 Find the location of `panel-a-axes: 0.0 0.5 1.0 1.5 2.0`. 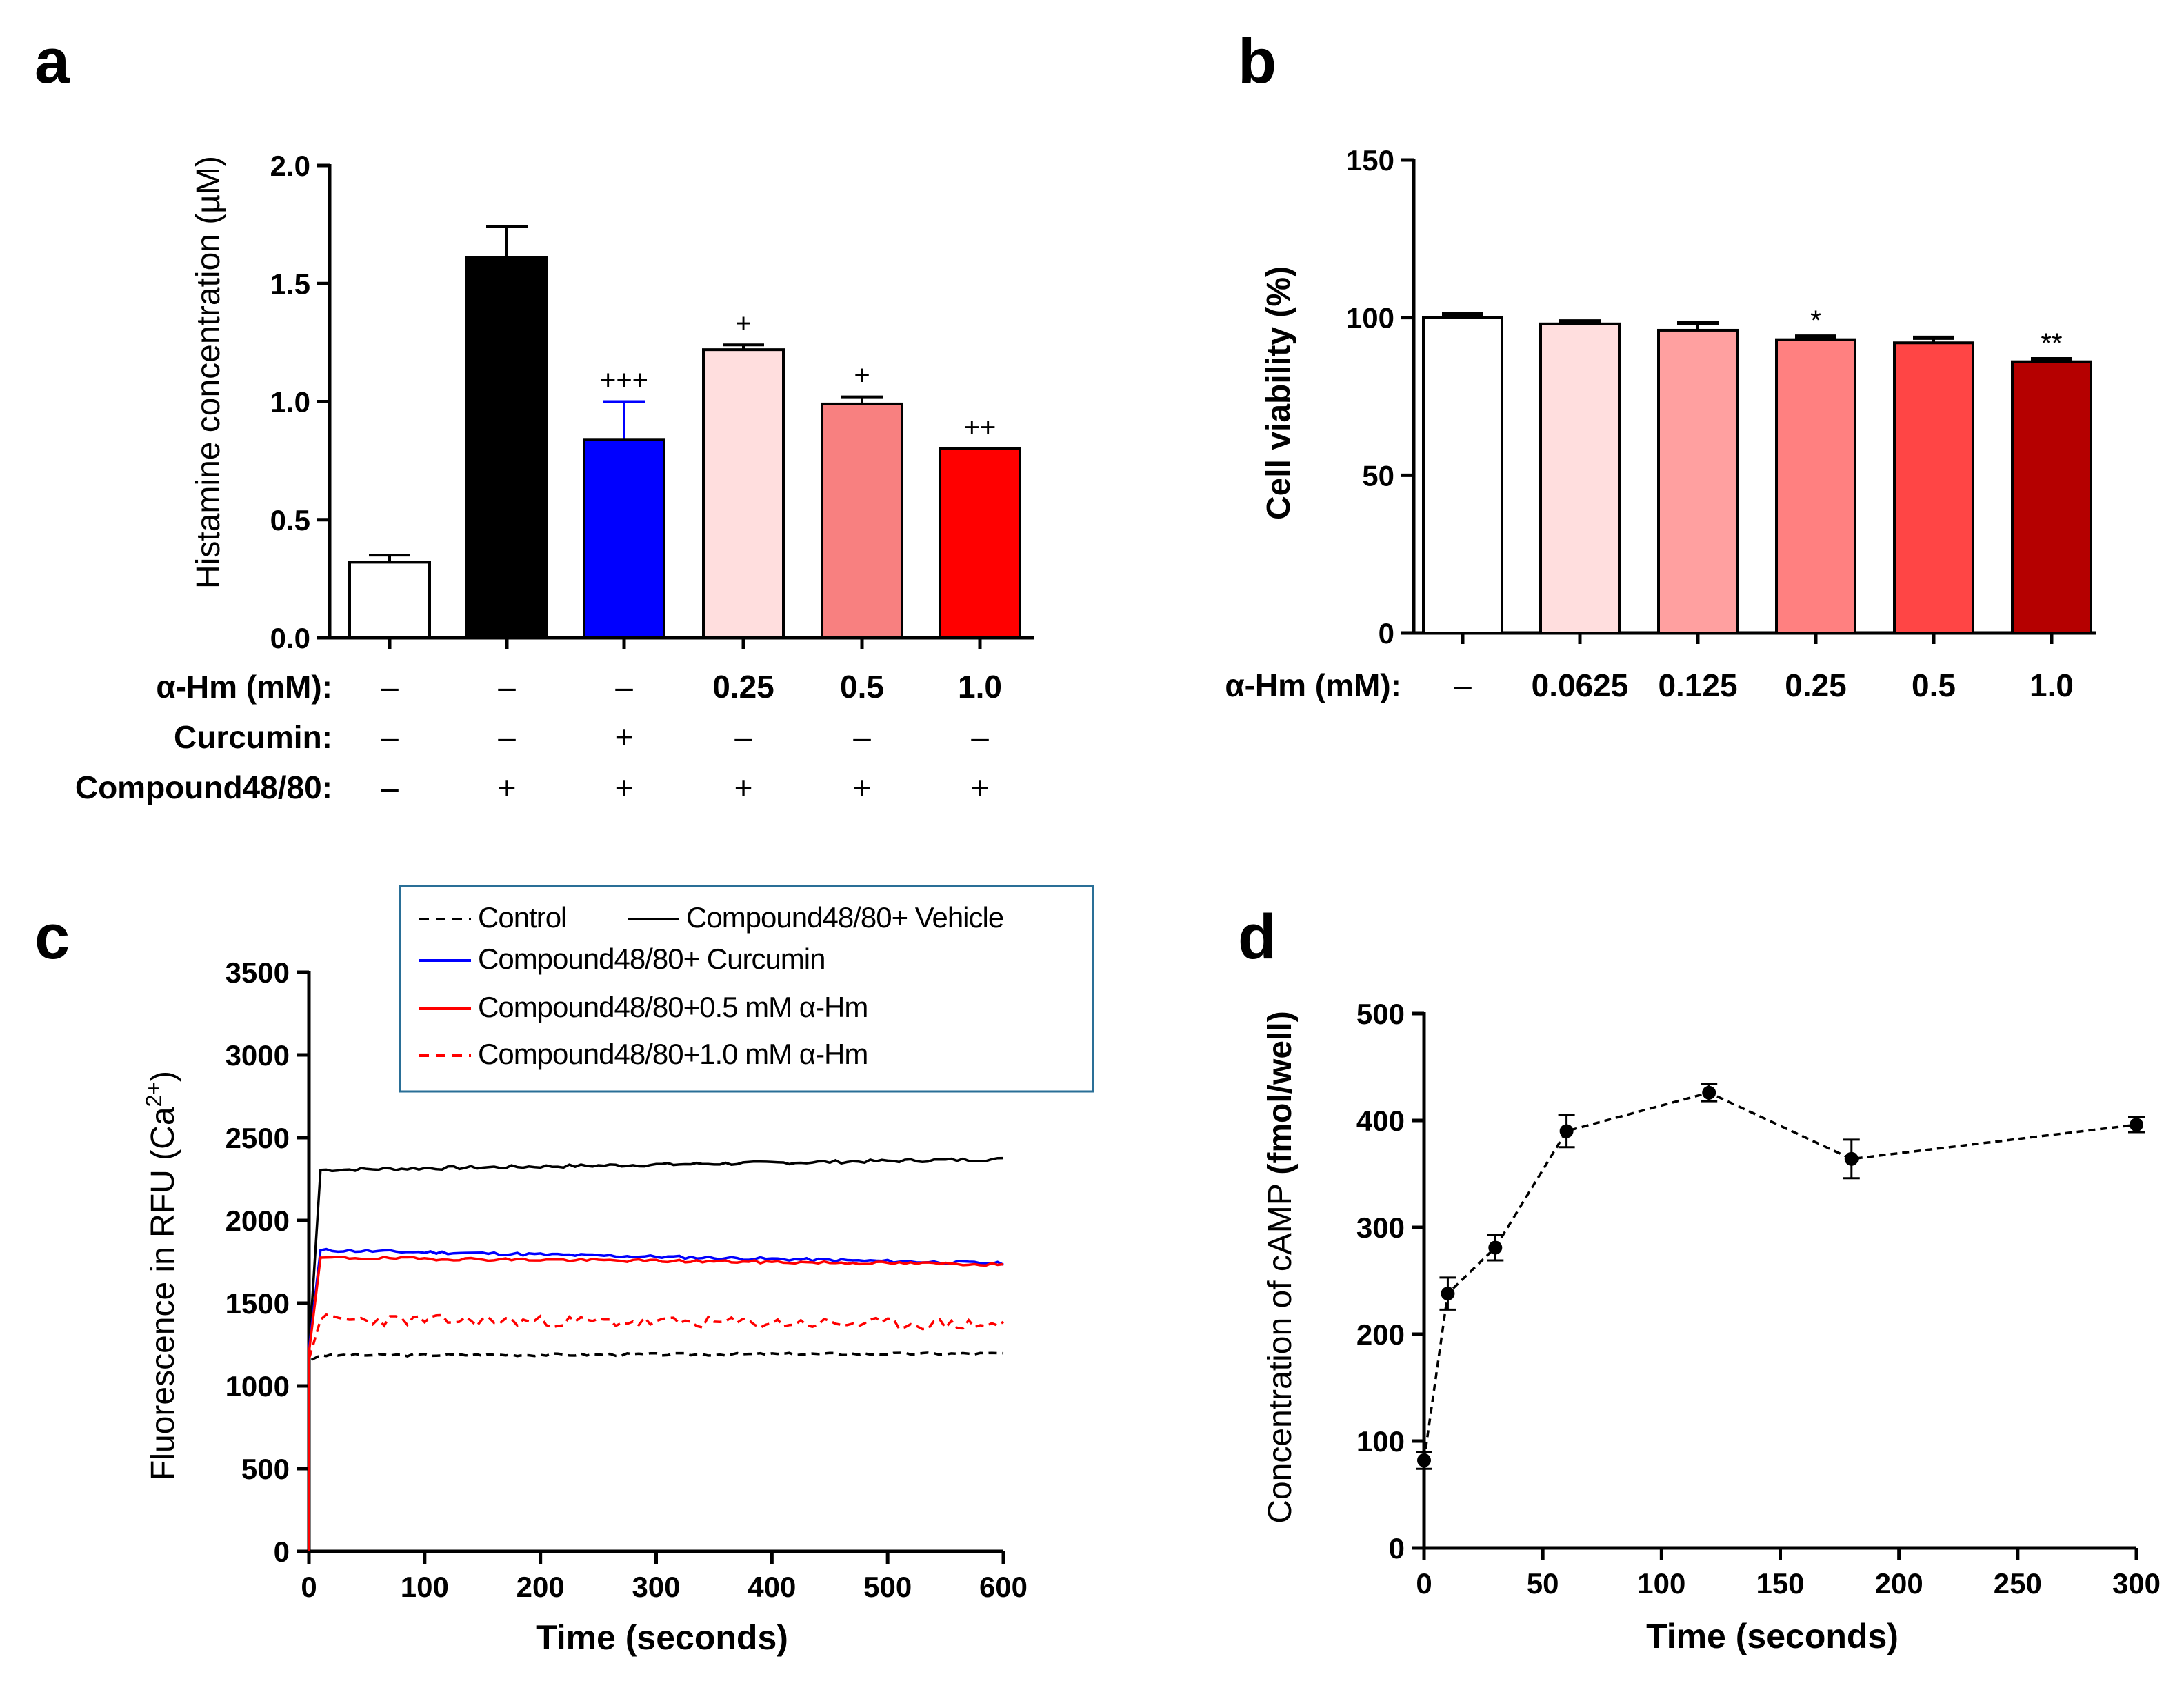

panel-a-axes: 0.0 0.5 1.0 1.5 2.0 is located at coordinates (652, 402).